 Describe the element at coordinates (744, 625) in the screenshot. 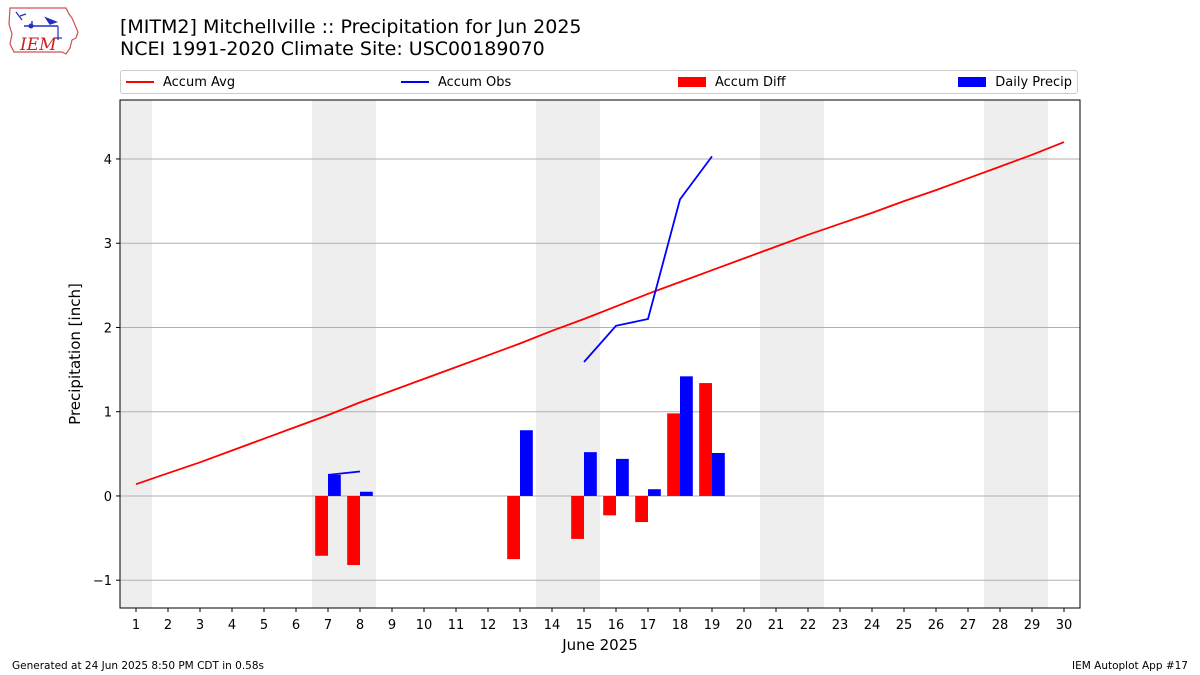

I see `x-tick-label: 20` at that location.